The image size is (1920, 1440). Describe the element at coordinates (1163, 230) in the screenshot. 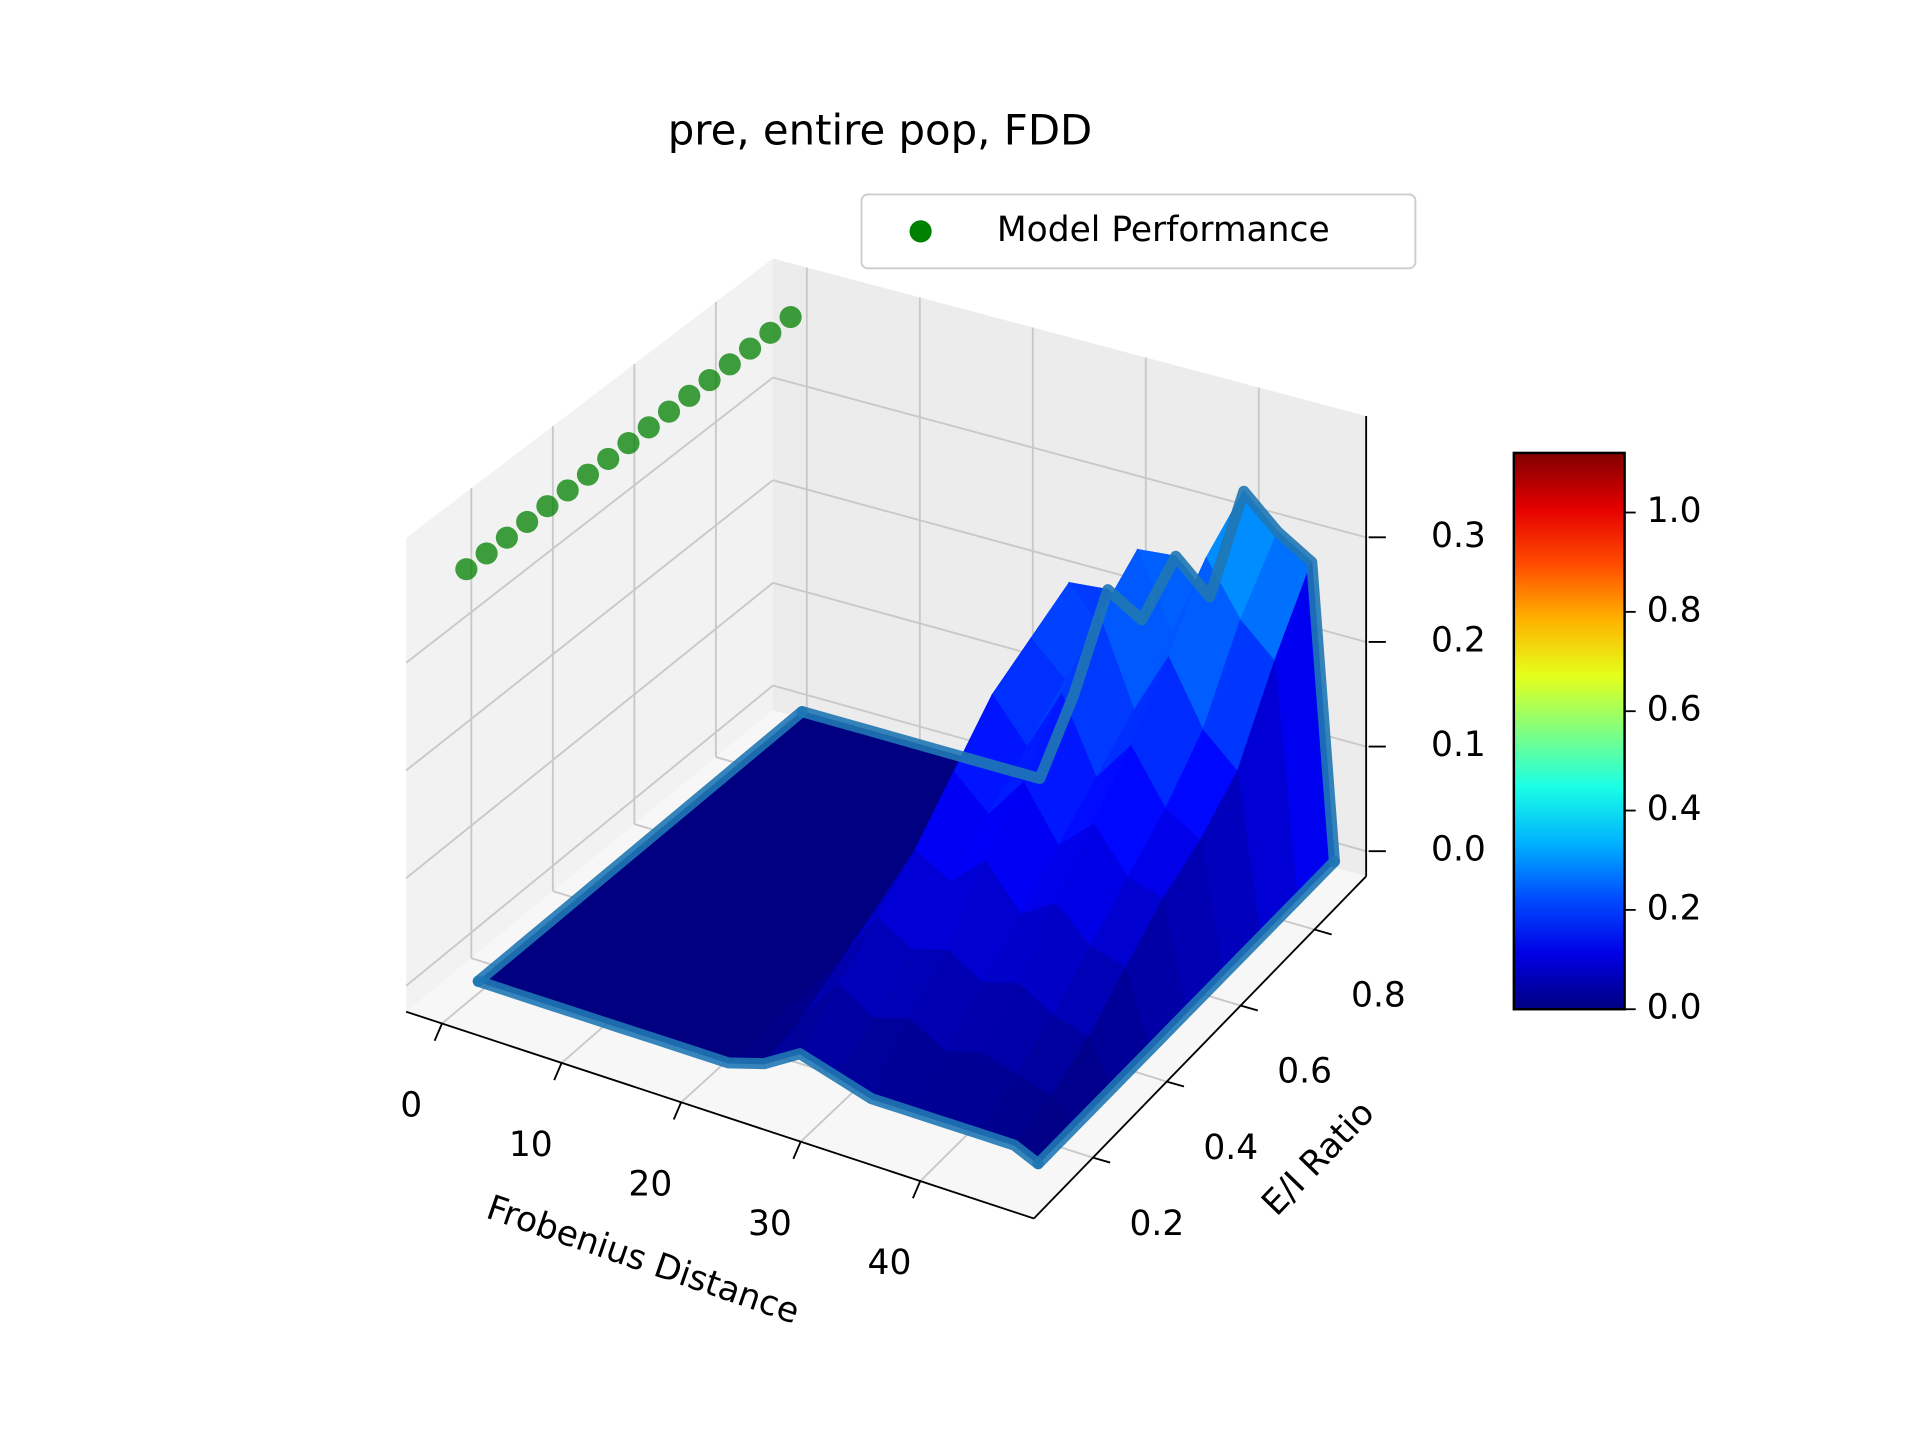

I see `legend-label: Model Performance` at that location.